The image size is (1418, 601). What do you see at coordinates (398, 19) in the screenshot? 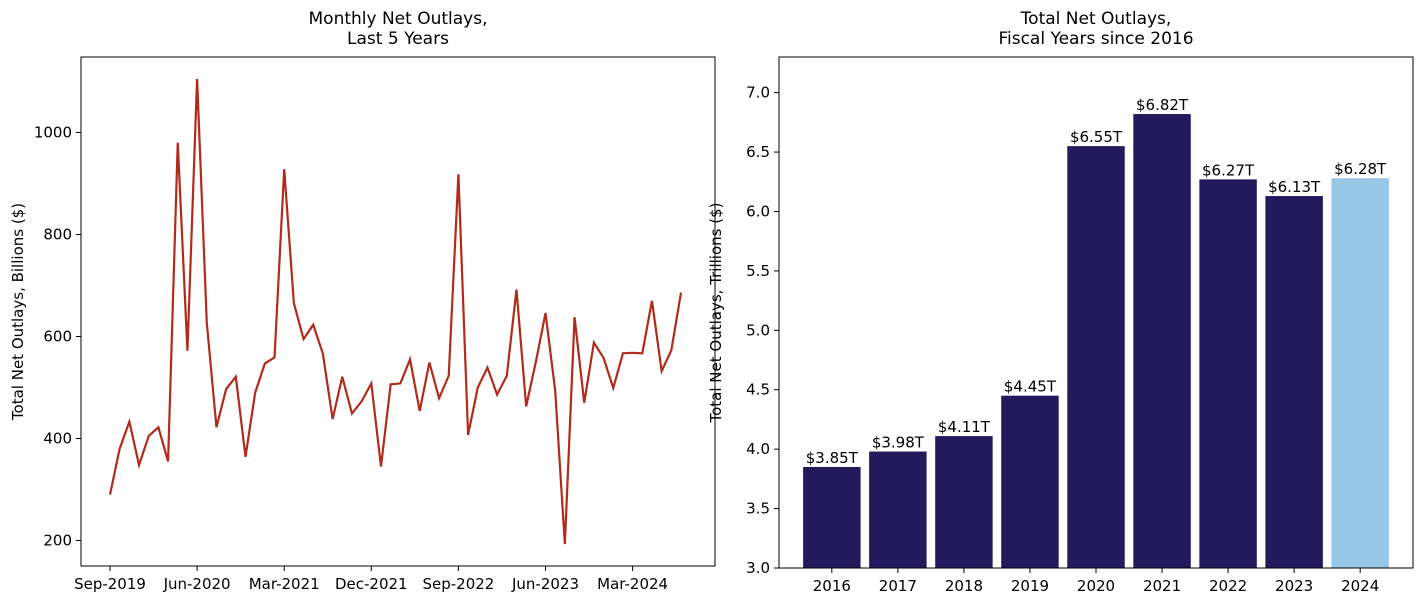
I see `chart-title: Monthly Net Outlays,` at bounding box center [398, 19].